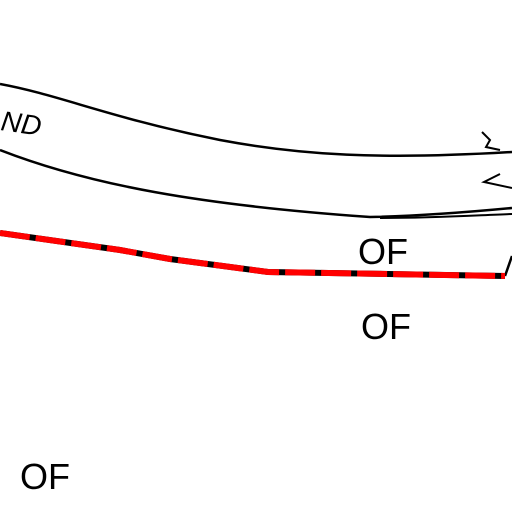 Image resolution: width=512 pixels, height=512 pixels. Describe the element at coordinates (383, 251) in the screenshot. I see `zone-label-upper: OF` at that location.